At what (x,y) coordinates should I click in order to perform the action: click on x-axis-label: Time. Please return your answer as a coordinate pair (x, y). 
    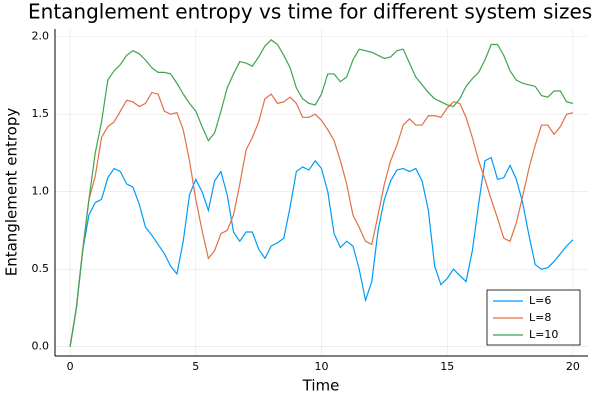
    Looking at the image, I should click on (321, 386).